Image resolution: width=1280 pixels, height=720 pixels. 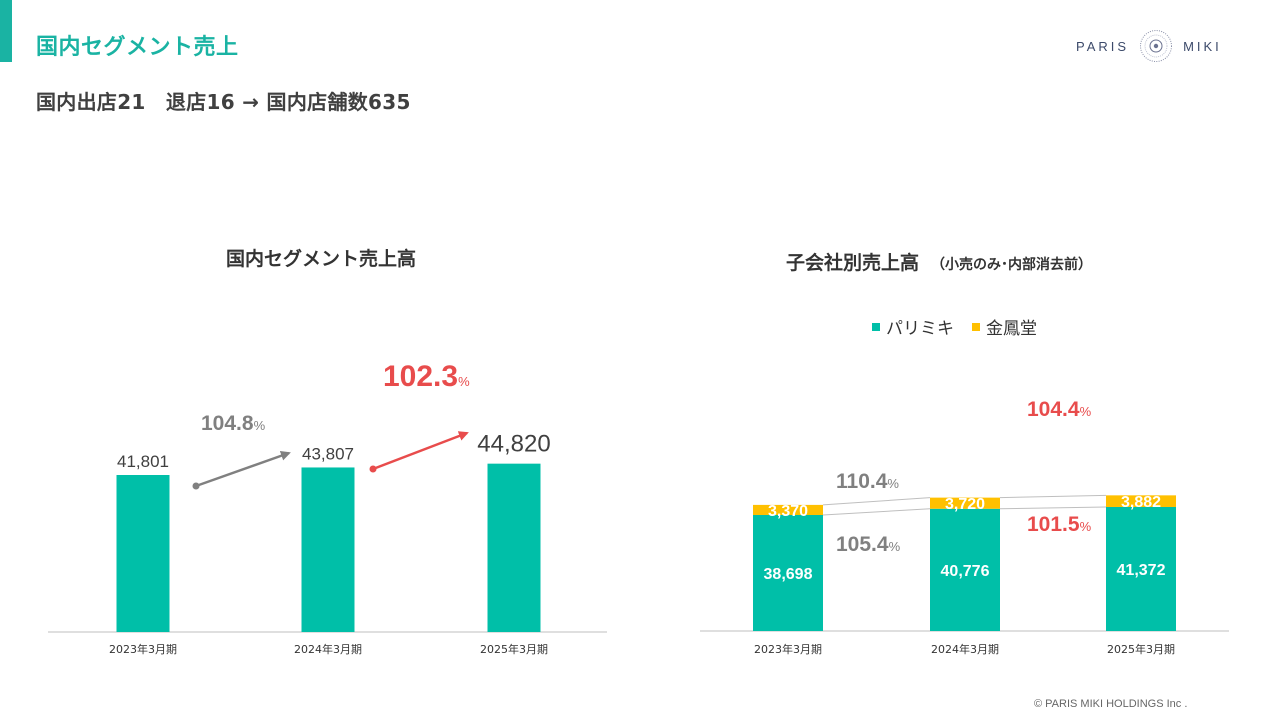 What do you see at coordinates (1202, 46) in the screenshot?
I see `logo-text-right: MIKI` at bounding box center [1202, 46].